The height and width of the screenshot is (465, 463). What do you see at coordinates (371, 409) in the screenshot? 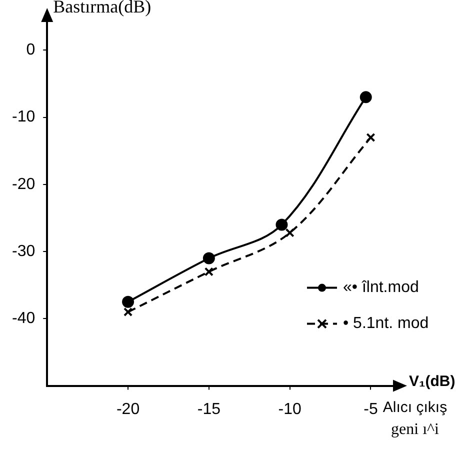
I see `x-tick-label: -5` at bounding box center [371, 409].